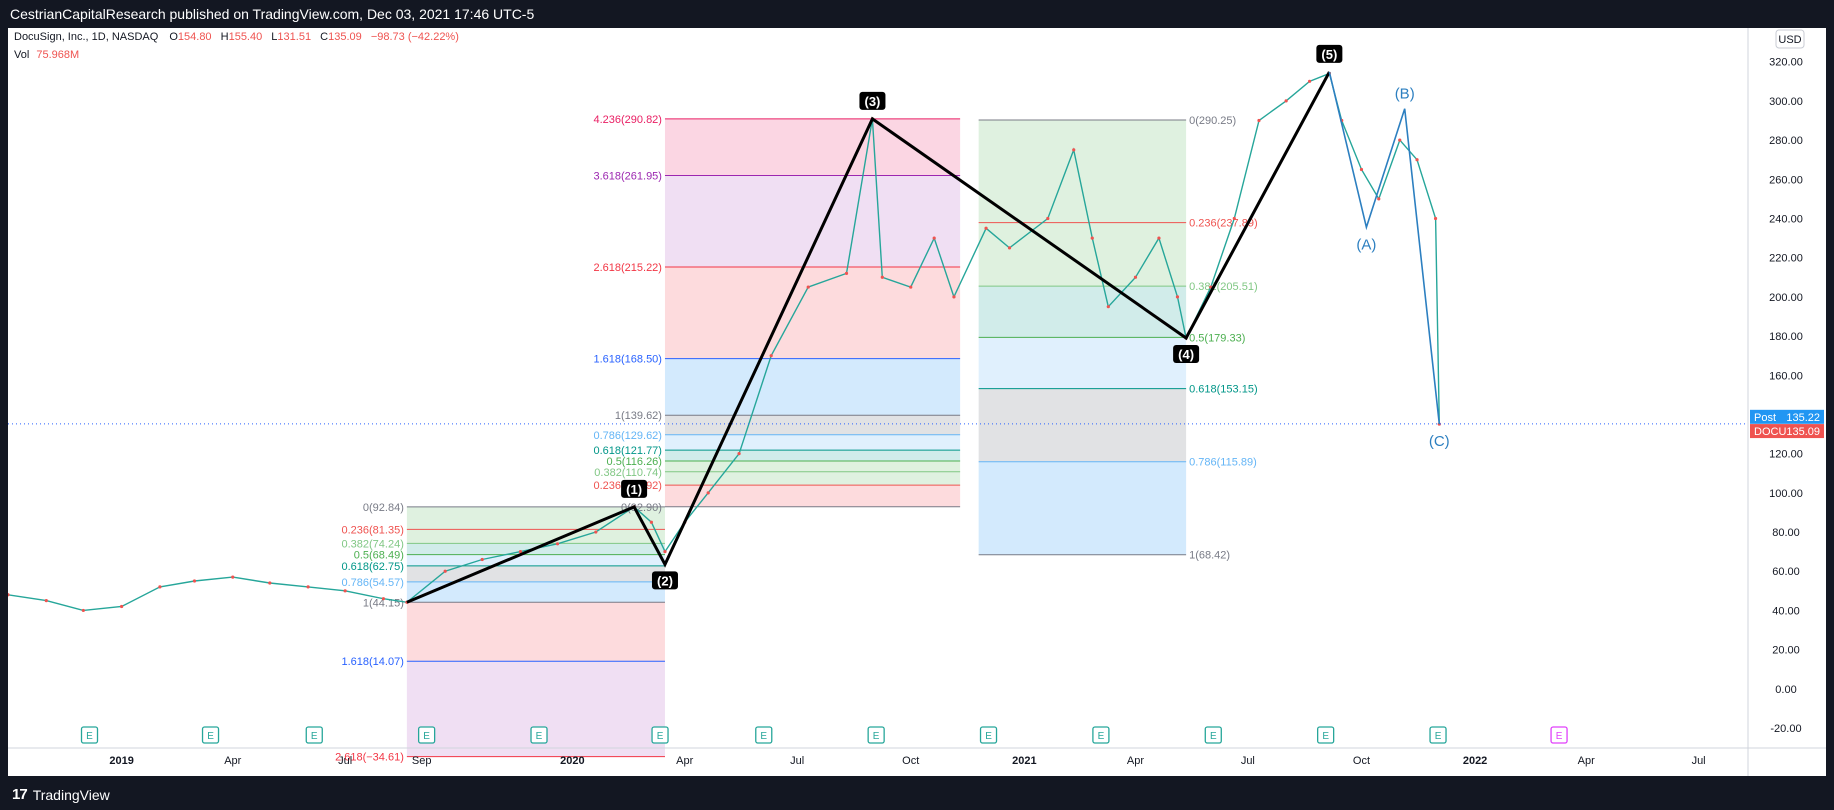 This screenshot has height=810, width=1834. Describe the element at coordinates (627, 120) in the screenshot. I see `fib-level-label: 4.236(290.82)` at that location.